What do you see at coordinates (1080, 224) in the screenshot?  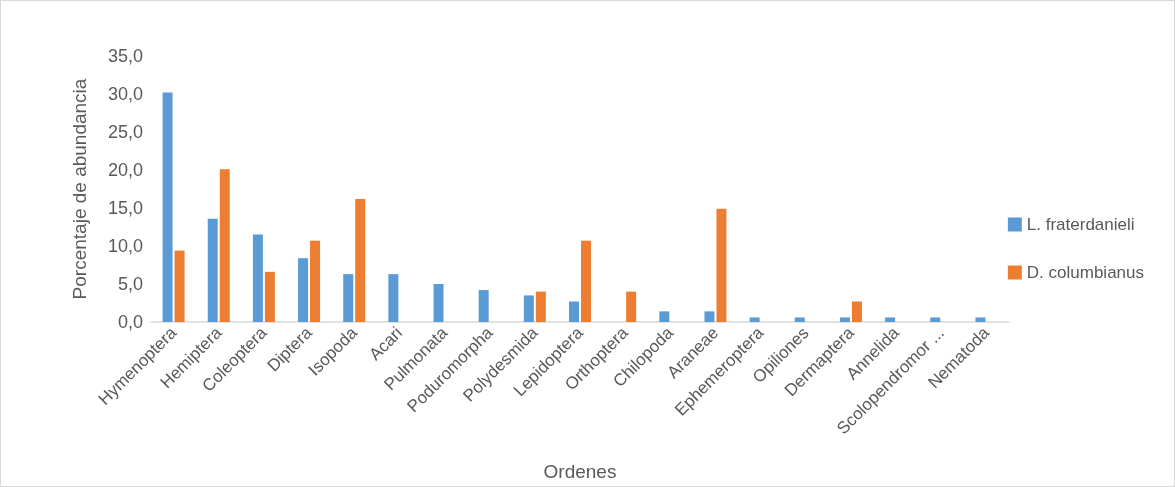 I see `legend-label: L. fraterdanieli` at bounding box center [1080, 224].